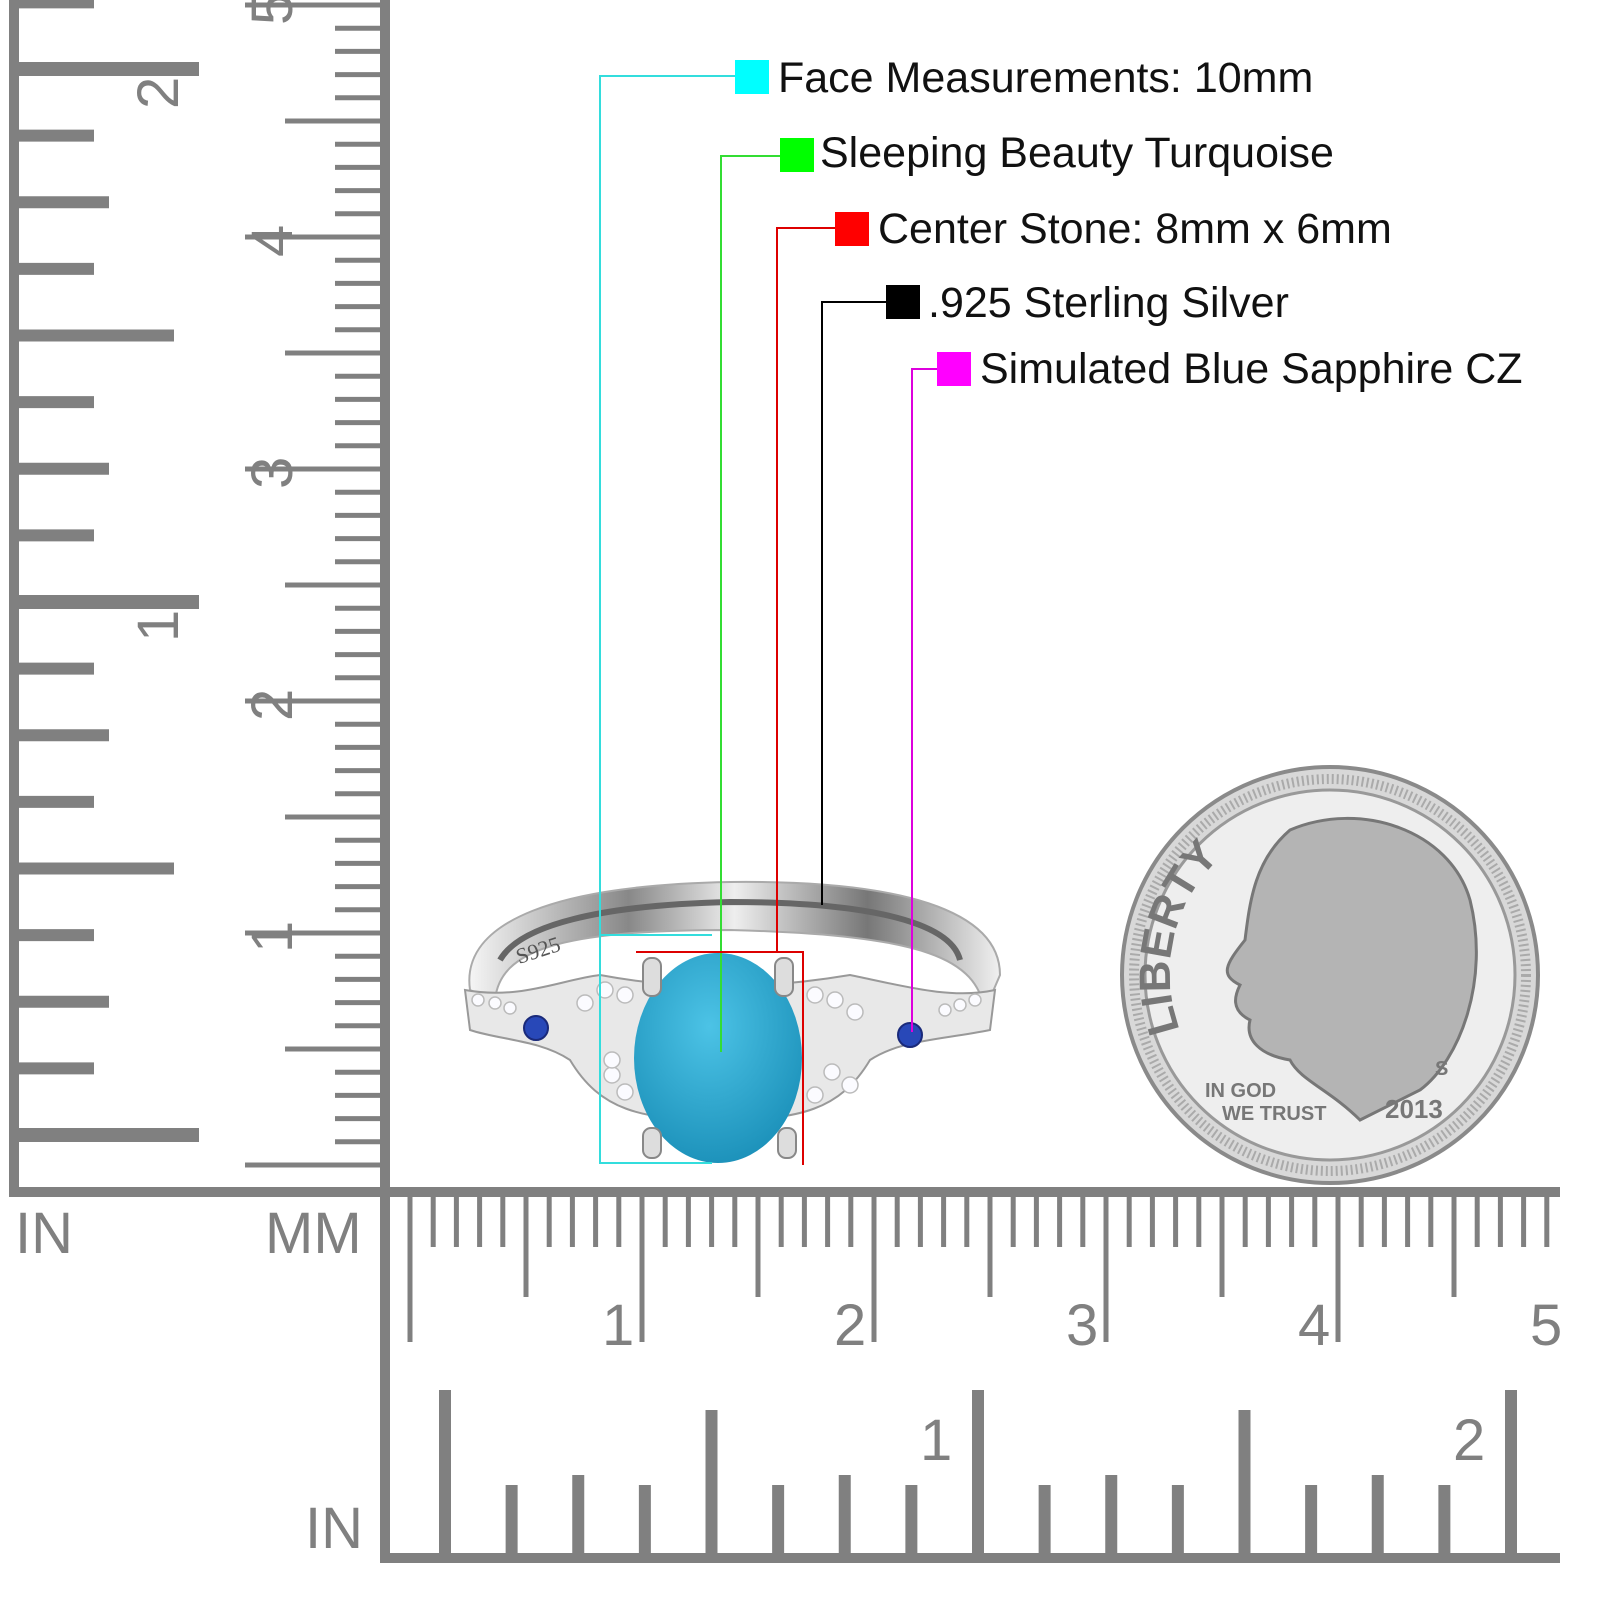 The width and height of the screenshot is (1600, 1600). I want to click on dime-coin: LIBERTY IN GOD WE TRUST 2013 S, so click(1330, 975).